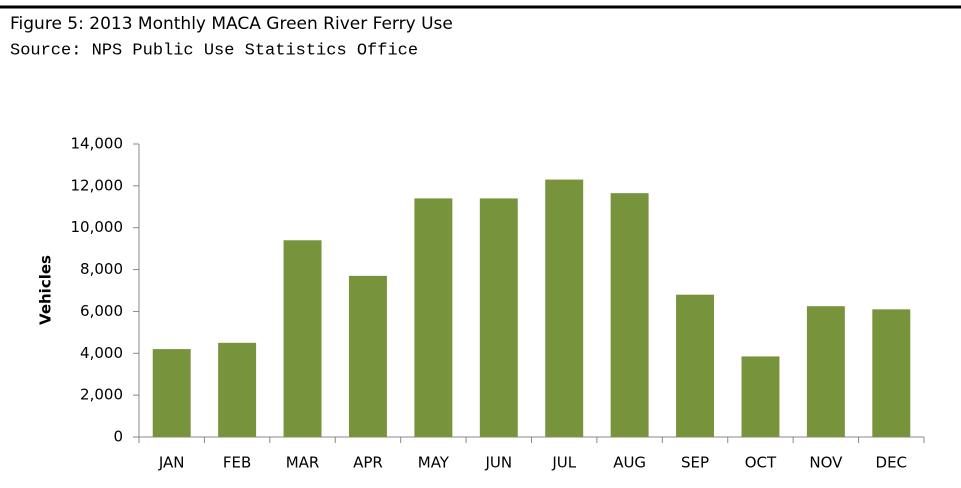  Describe the element at coordinates (761, 463) in the screenshot. I see `x-tick-label: OCT` at that location.